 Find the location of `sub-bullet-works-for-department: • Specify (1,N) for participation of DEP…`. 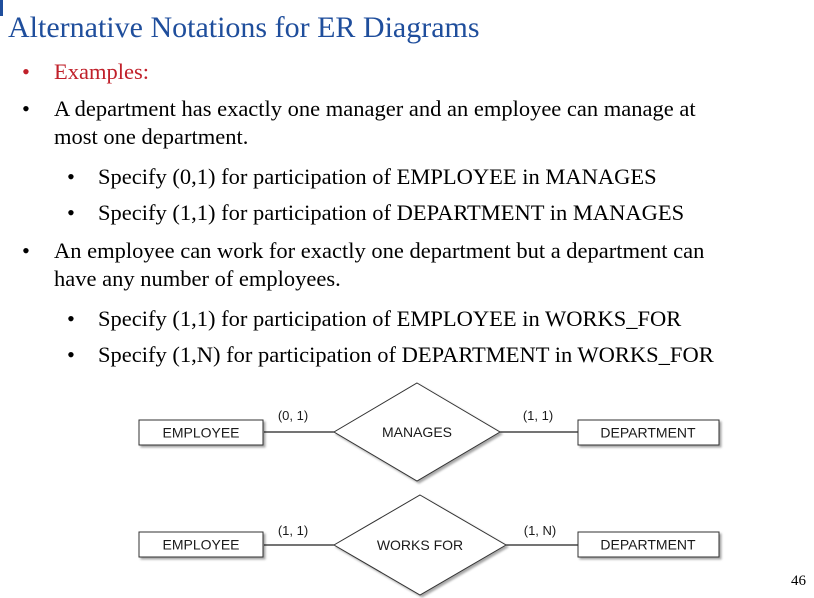

sub-bullet-works-for-department: • Specify (1,N) for participation of DEP… is located at coordinates (390, 355).